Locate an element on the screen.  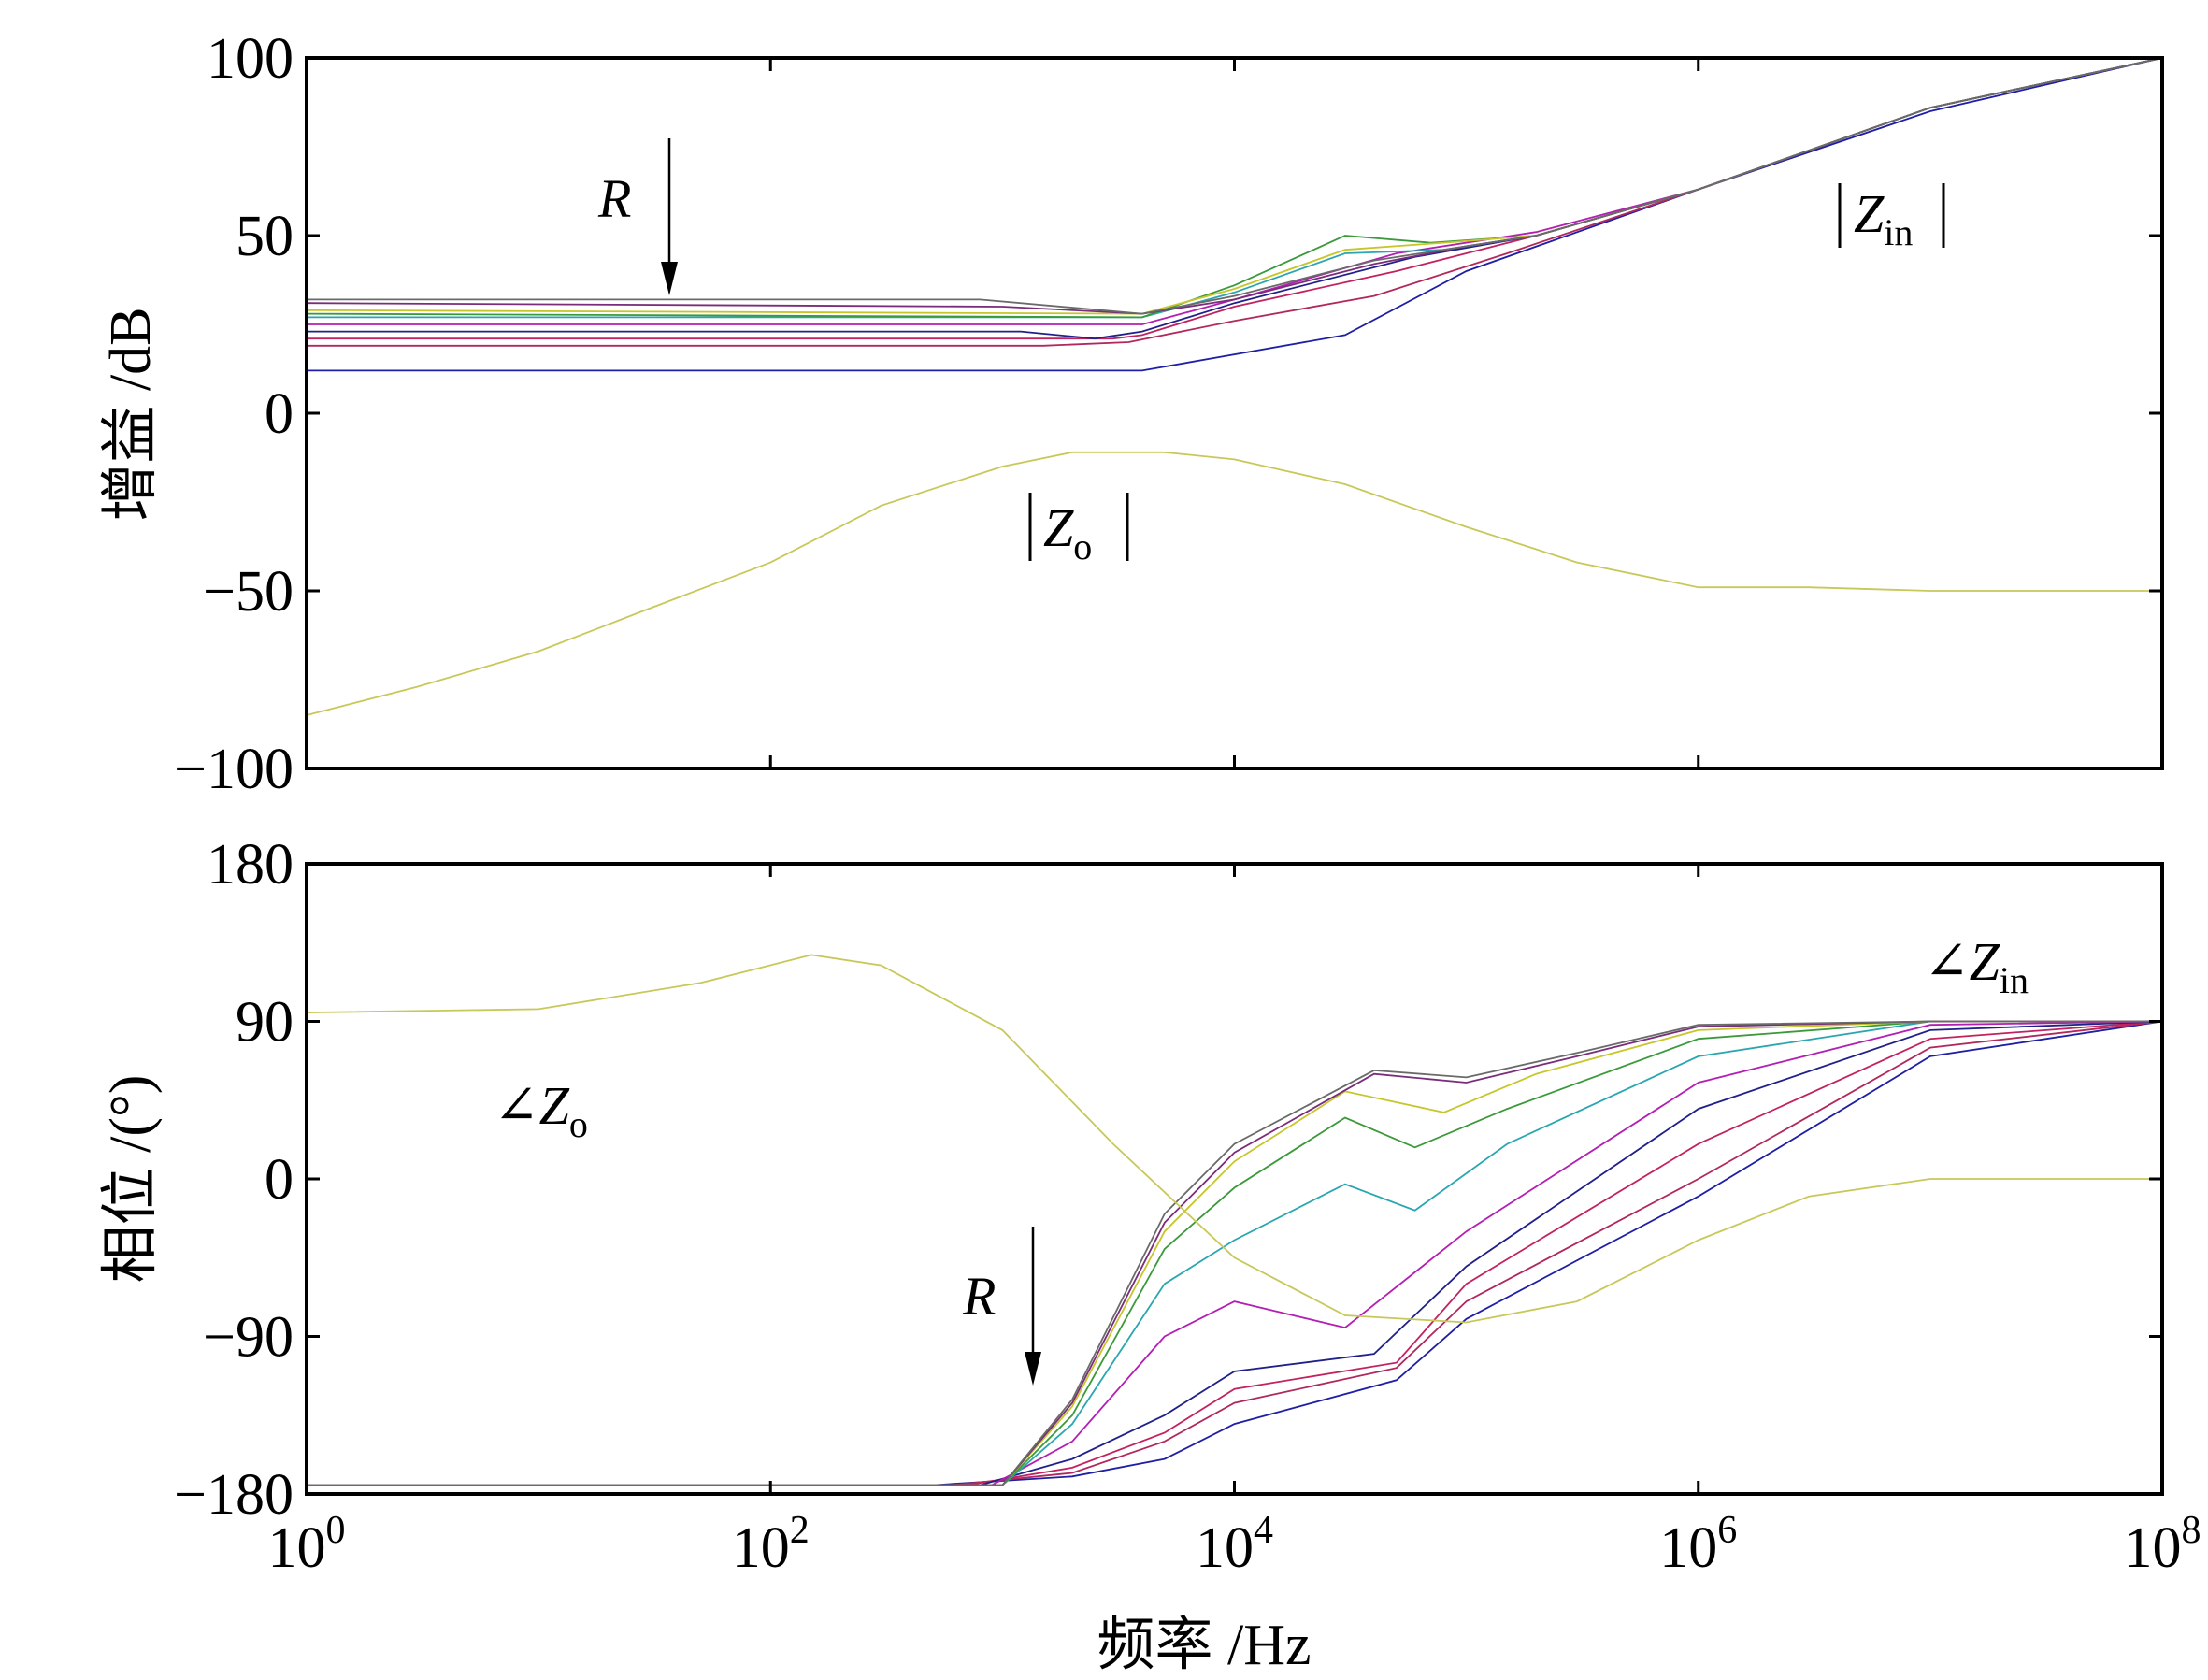
gain-r-label: R is located at coordinates (614, 198).